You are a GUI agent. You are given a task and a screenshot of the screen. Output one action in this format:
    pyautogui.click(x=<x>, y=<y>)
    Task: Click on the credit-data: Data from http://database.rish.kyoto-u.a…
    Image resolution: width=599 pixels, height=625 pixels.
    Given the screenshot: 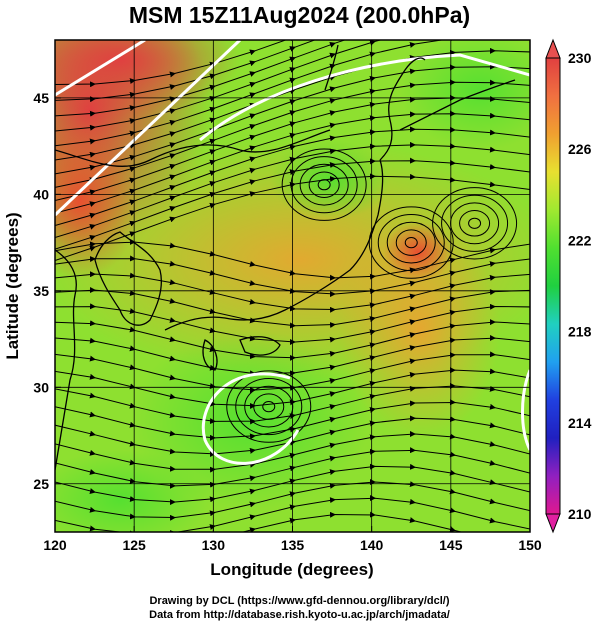 What is the action you would take?
    pyautogui.click(x=299, y=615)
    